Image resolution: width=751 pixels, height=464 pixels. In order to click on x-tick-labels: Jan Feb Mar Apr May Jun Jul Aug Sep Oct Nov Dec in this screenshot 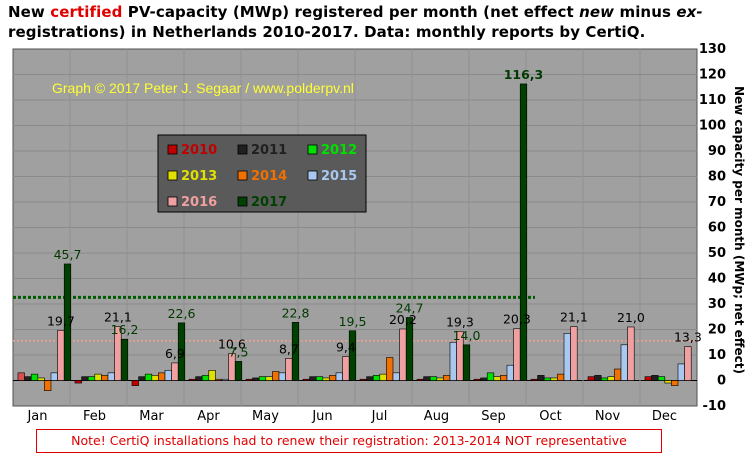, I will do `click(351, 416)`.